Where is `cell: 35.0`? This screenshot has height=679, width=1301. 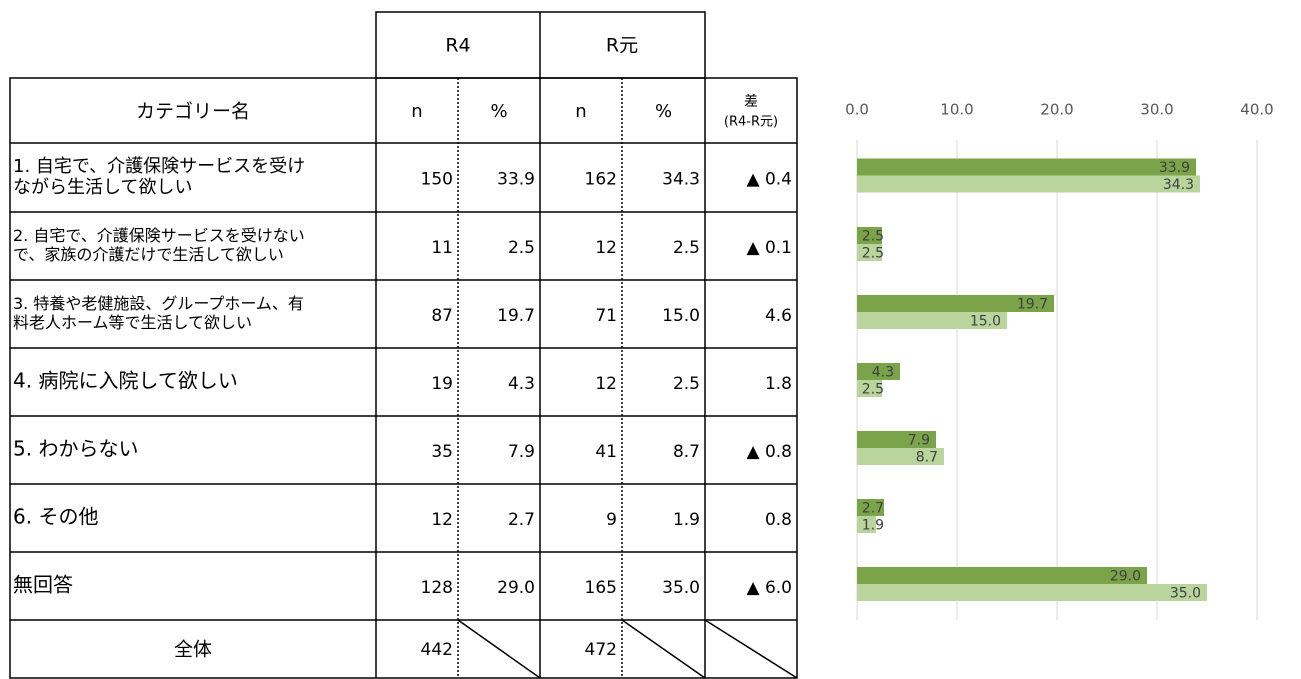 cell: 35.0 is located at coordinates (681, 588).